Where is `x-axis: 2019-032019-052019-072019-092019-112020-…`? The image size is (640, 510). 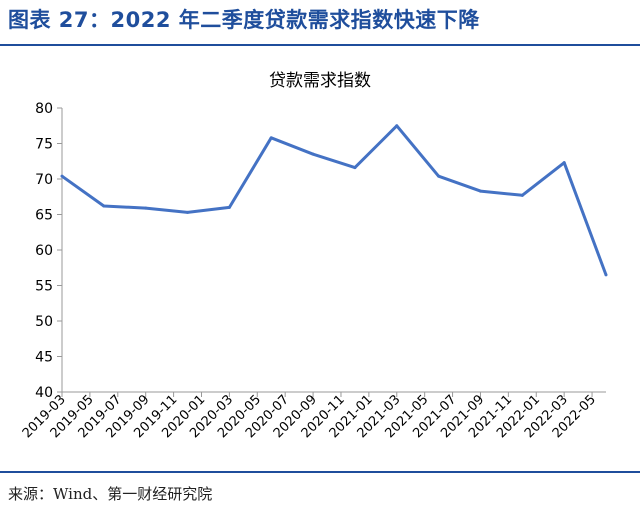 x-axis: 2019-032019-052019-072019-092019-112020-… is located at coordinates (313, 416).